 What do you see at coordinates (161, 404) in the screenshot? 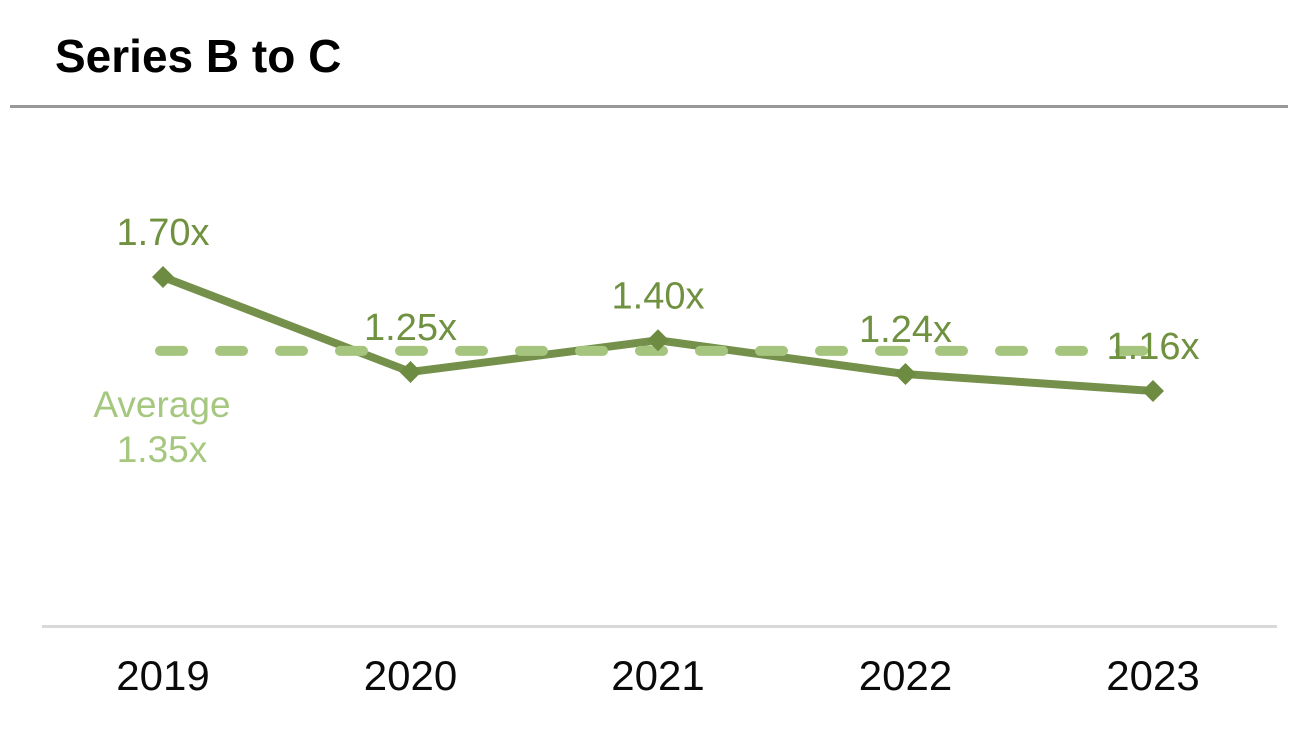
I see `average-label-line-1: Average` at bounding box center [161, 404].